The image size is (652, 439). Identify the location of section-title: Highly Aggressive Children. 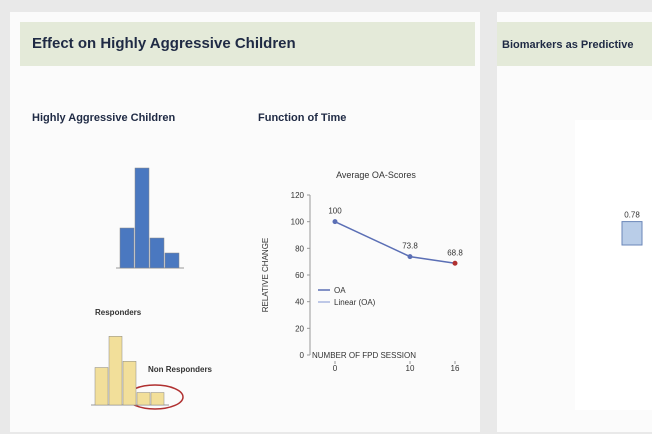
(104, 118).